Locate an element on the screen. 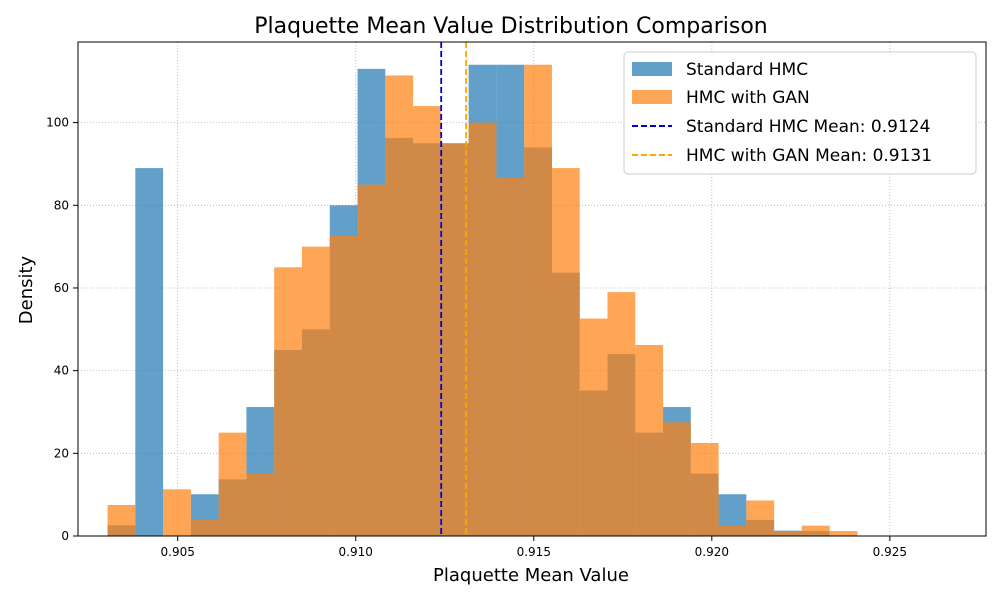 This screenshot has height=600, width=1000. legend-label: HMC with GAN Mean: 0.9131 is located at coordinates (809, 156).